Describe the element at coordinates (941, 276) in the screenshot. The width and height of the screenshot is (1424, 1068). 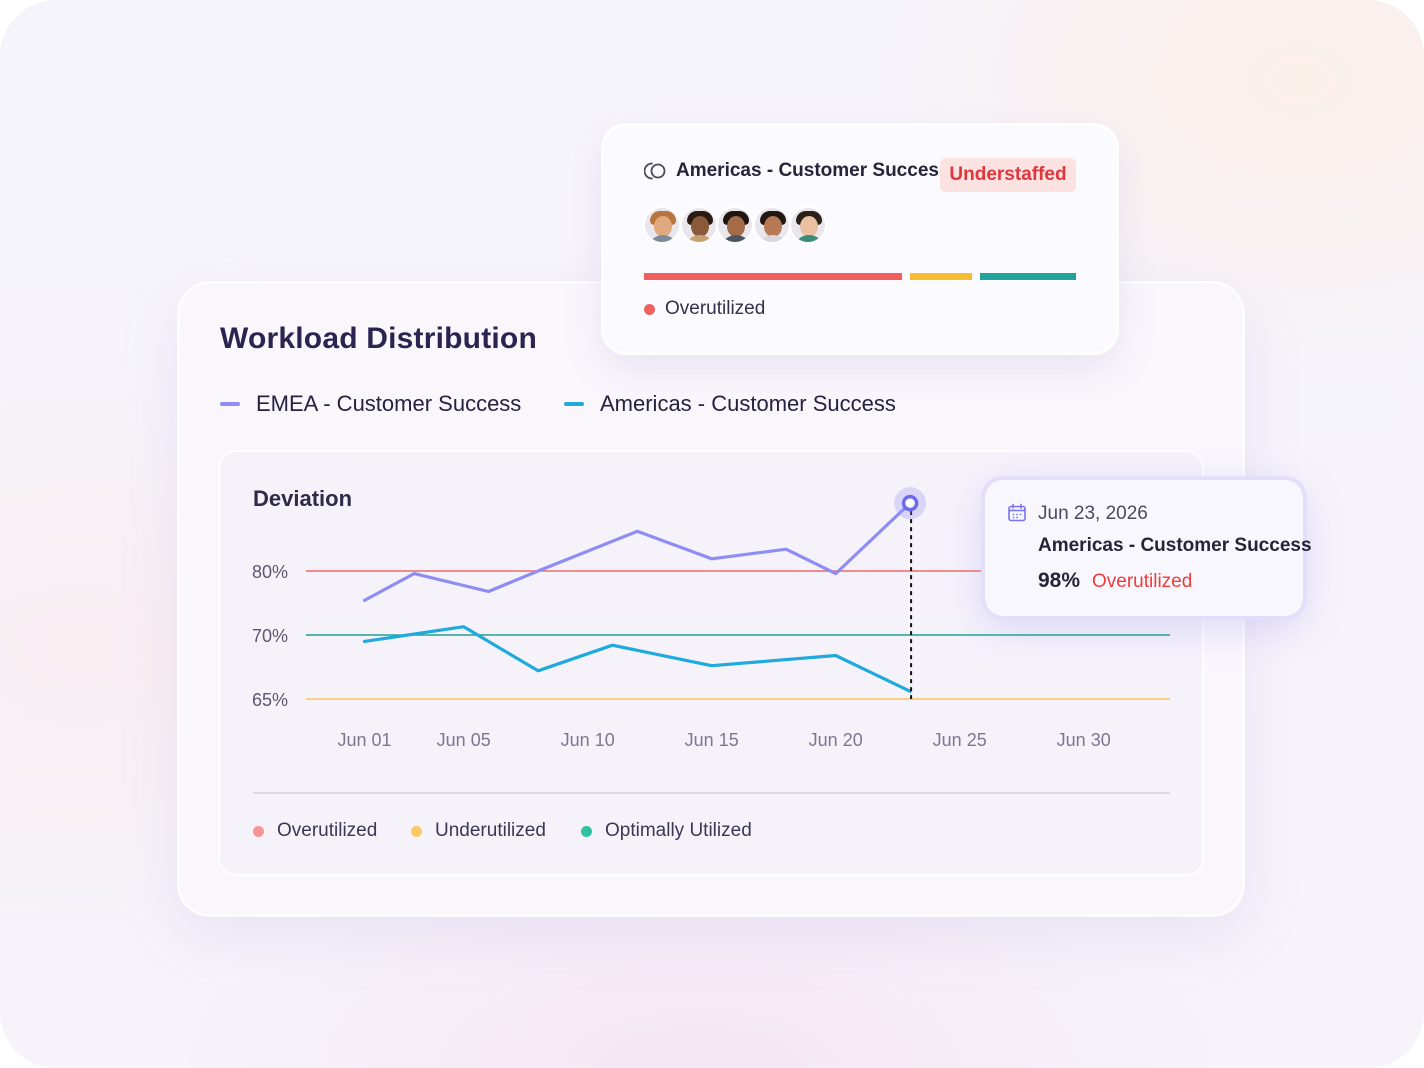
I see `utilization-segment-underutilized` at that location.